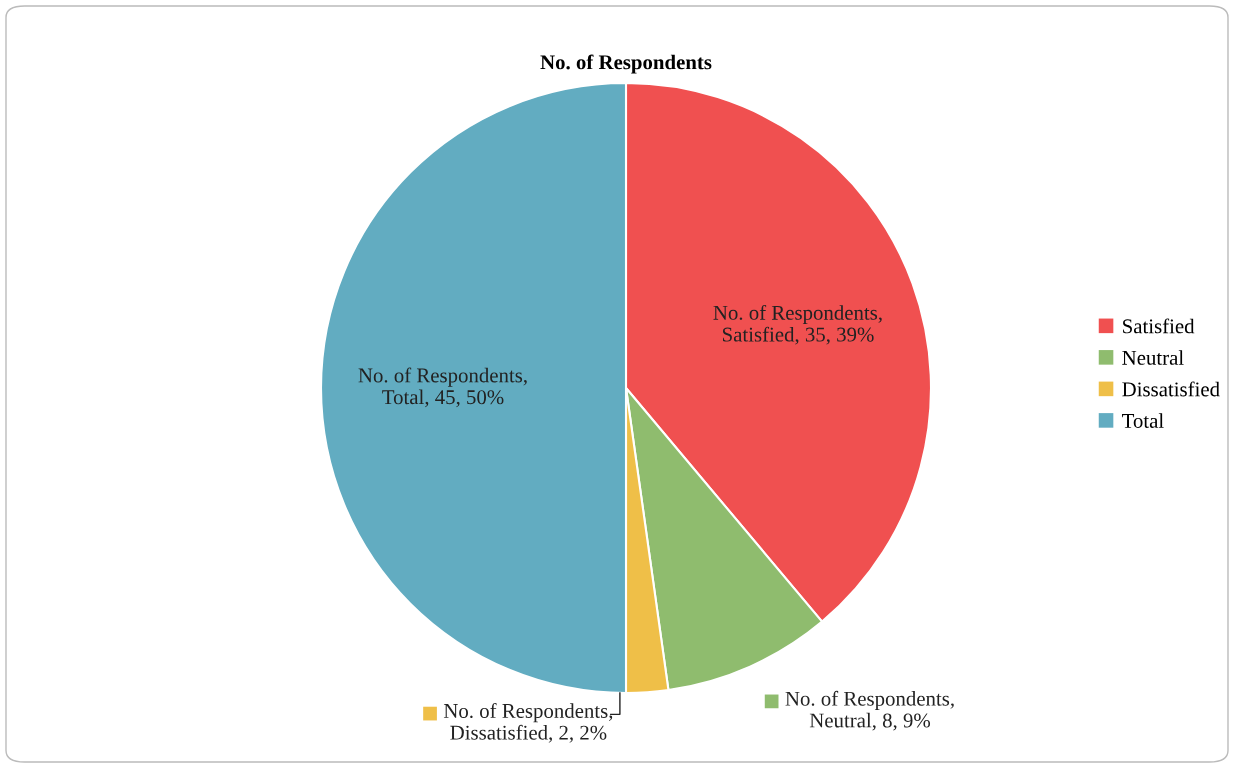 The height and width of the screenshot is (766, 1234). What do you see at coordinates (442, 387) in the screenshot?
I see `data-label: No. of Respondents, Total, 45, 50%` at bounding box center [442, 387].